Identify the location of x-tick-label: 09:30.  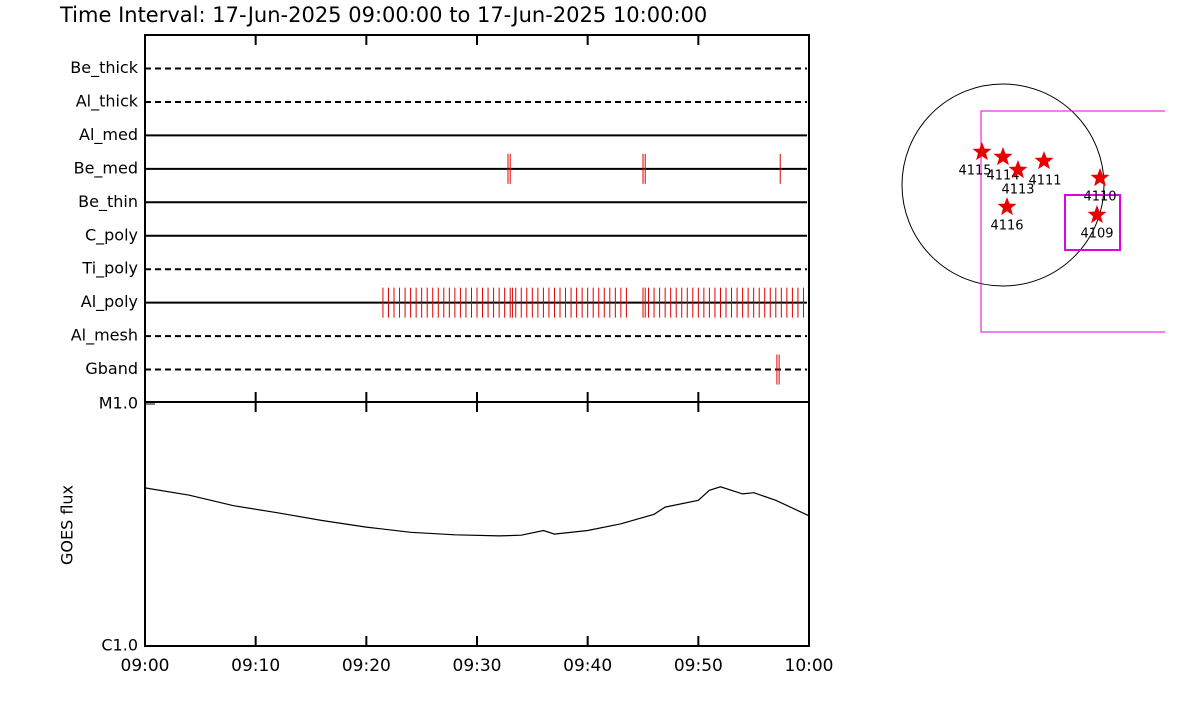
(477, 666).